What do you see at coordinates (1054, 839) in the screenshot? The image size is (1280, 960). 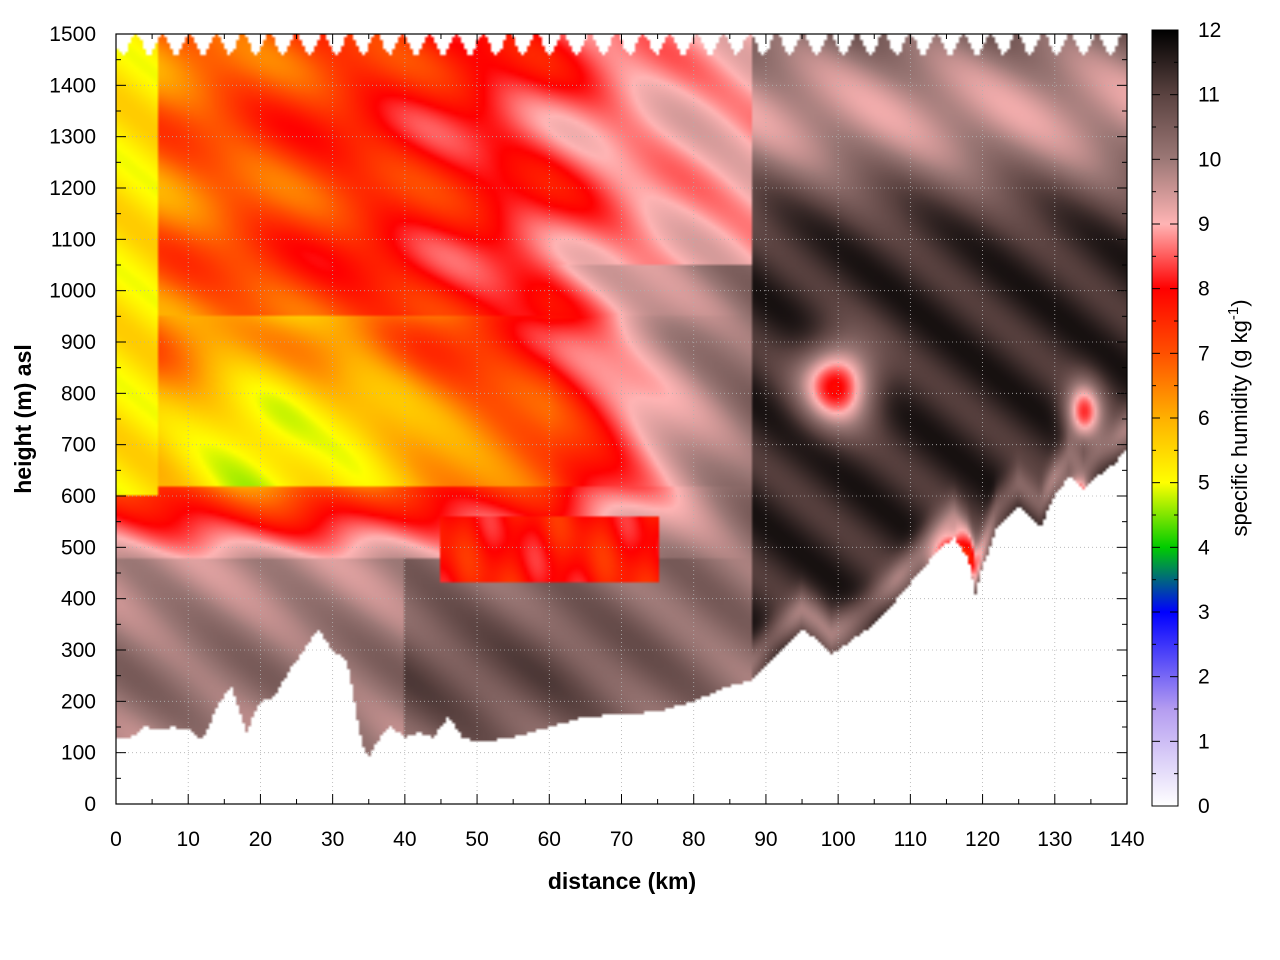 I see `x-tick-label: 130` at bounding box center [1054, 839].